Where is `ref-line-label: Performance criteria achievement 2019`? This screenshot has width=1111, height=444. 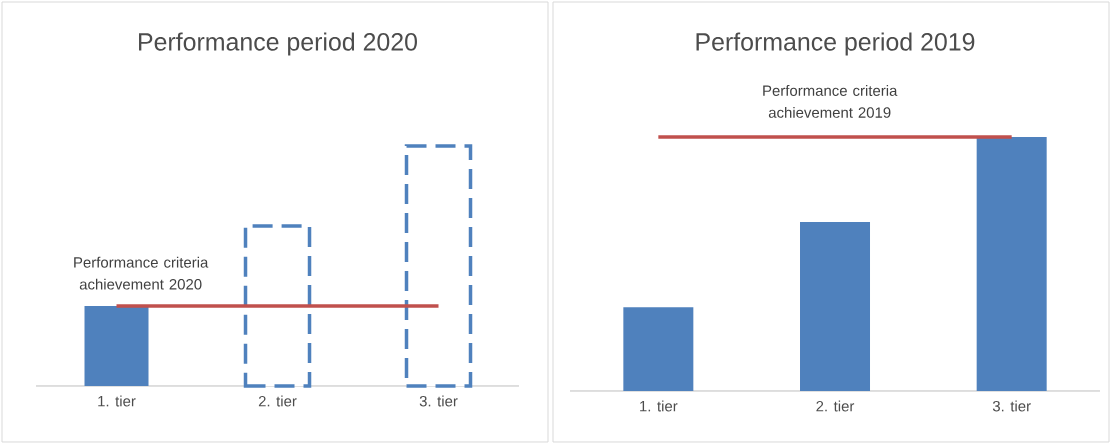 ref-line-label: Performance criteria achievement 2019 is located at coordinates (830, 101).